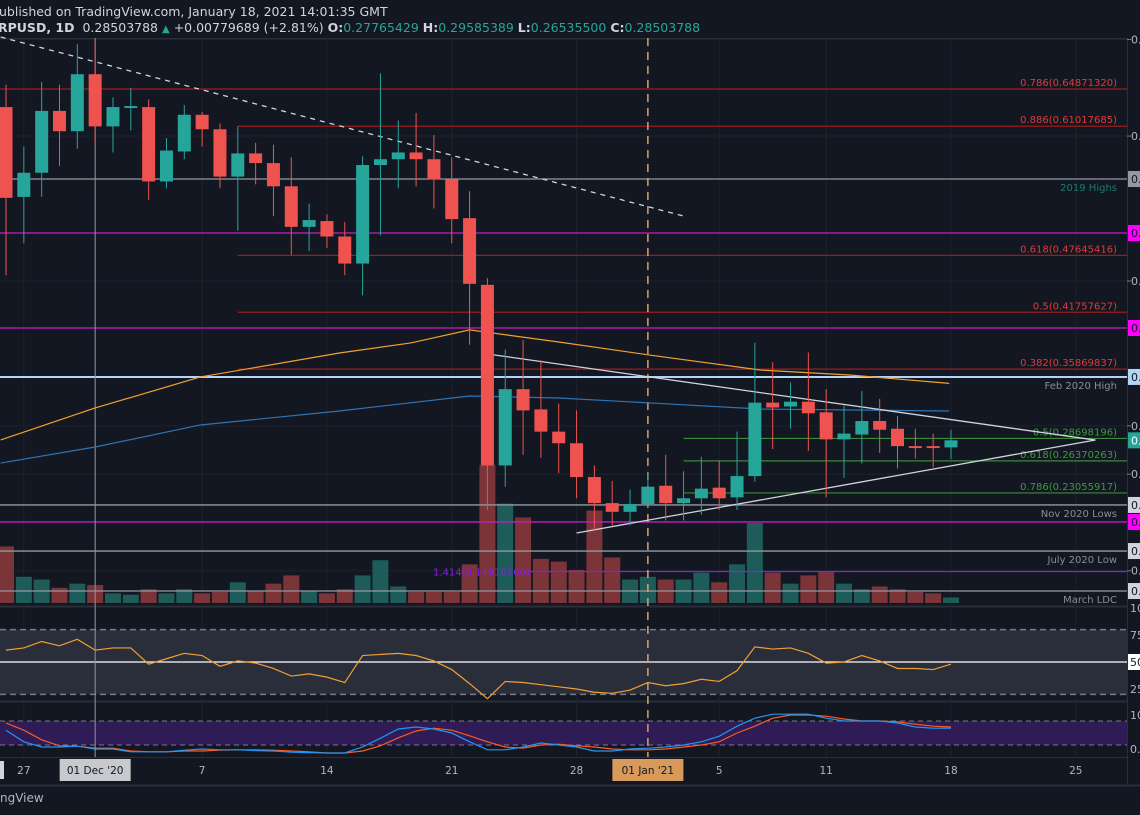 This screenshot has width=1140, height=815. What do you see at coordinates (576, 771) in the screenshot?
I see `time-axis-label: 28` at bounding box center [576, 771].